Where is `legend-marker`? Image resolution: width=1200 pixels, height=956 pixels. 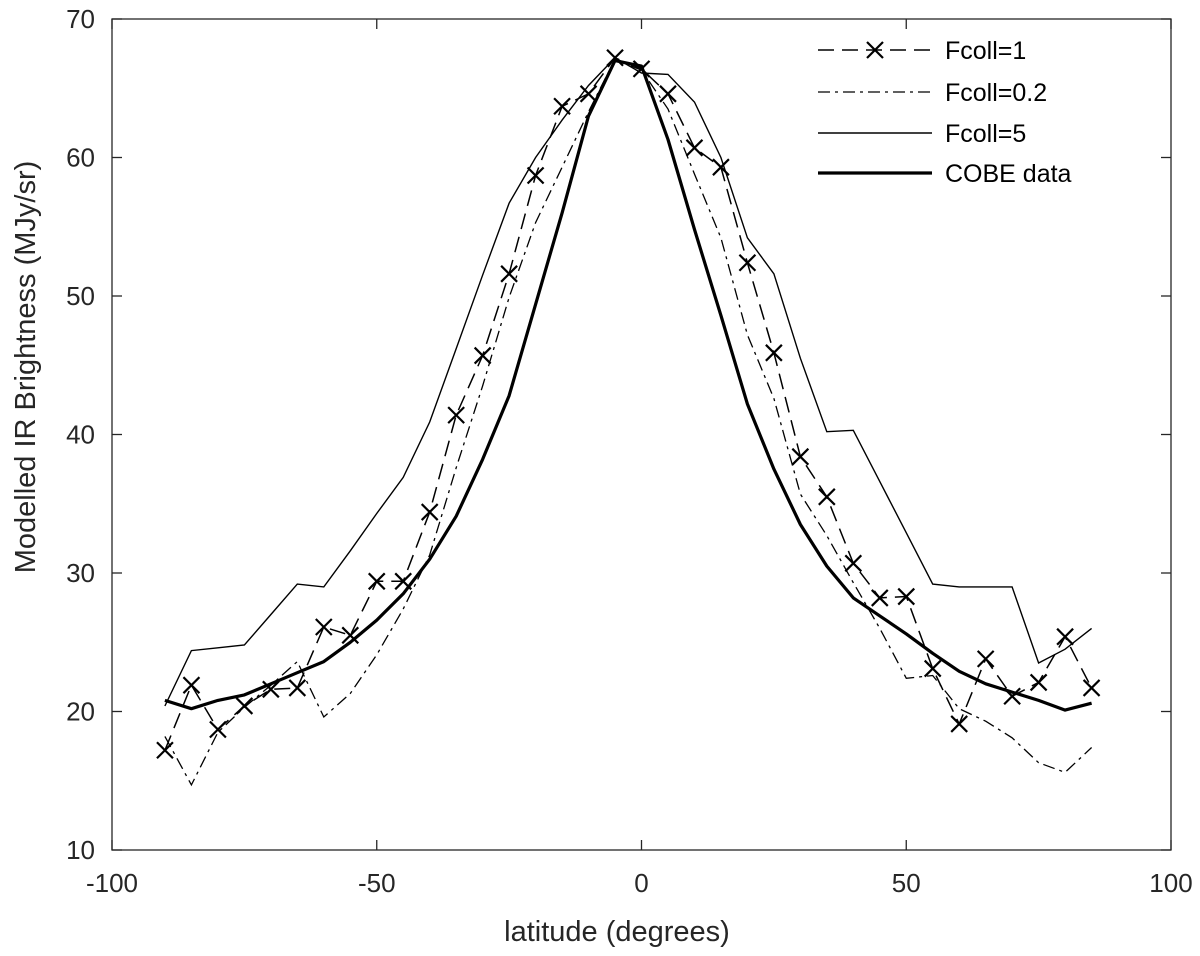 legend-marker is located at coordinates (875, 50).